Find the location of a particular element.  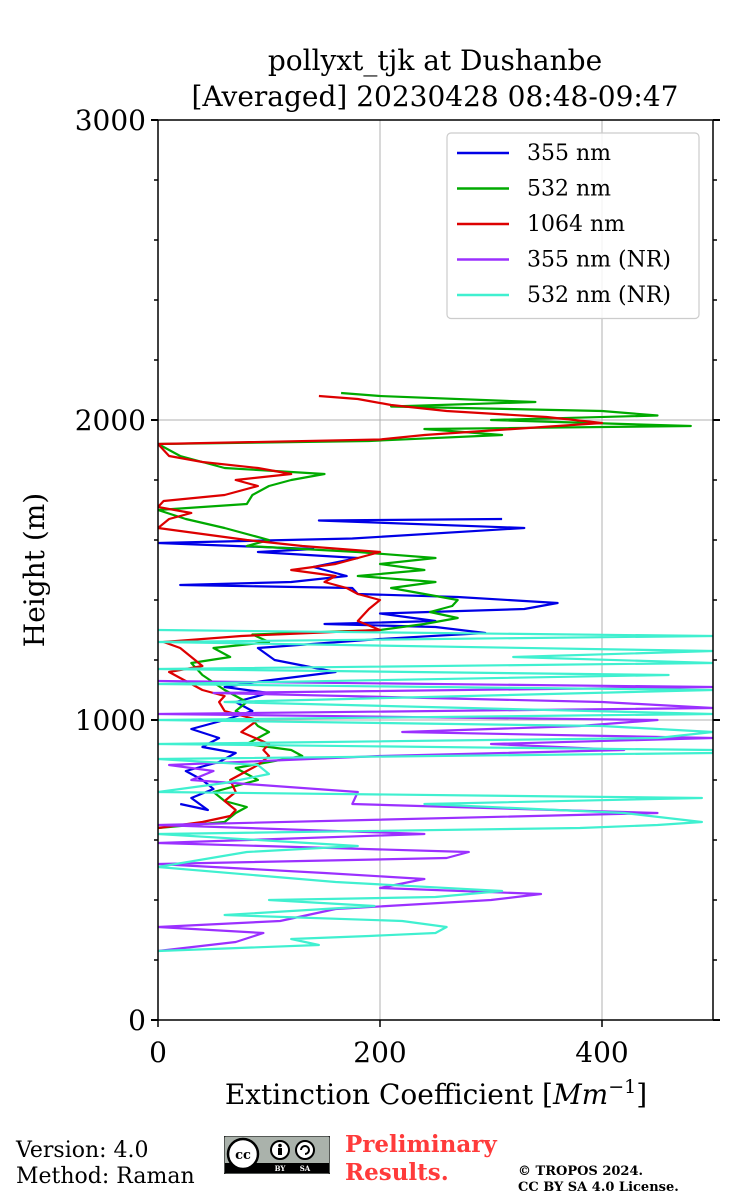

x-tick-label: 400 is located at coordinates (601, 1052).